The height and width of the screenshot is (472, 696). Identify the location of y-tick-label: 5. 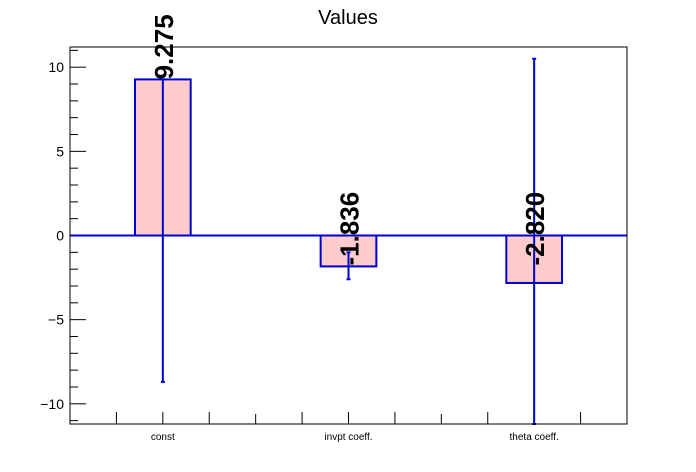
(60, 151).